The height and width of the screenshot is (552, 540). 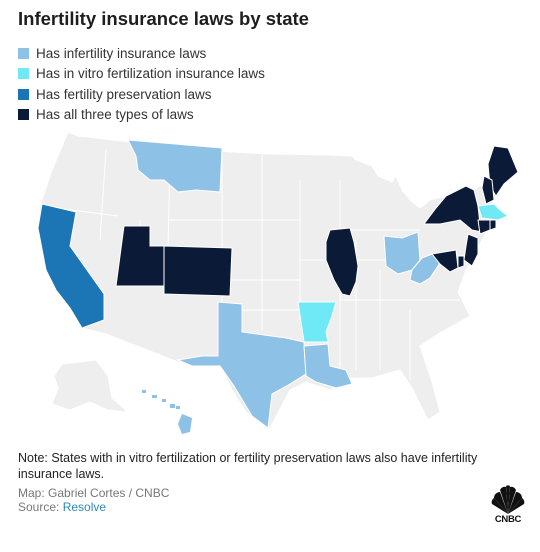 I want to click on legend-item-infertility: Has infertility insurance laws, so click(x=141, y=53).